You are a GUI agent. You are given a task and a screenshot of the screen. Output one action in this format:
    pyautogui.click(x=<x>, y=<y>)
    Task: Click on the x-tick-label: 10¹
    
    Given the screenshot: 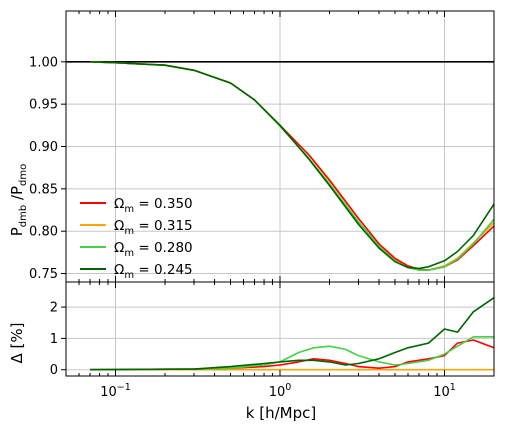 What is the action you would take?
    pyautogui.click(x=444, y=391)
    